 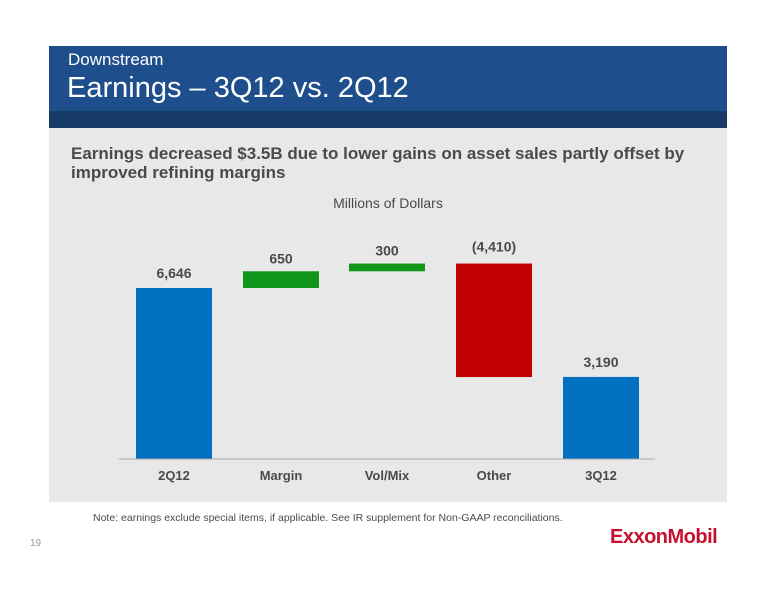 I want to click on category-label: 2Q12, so click(x=174, y=475).